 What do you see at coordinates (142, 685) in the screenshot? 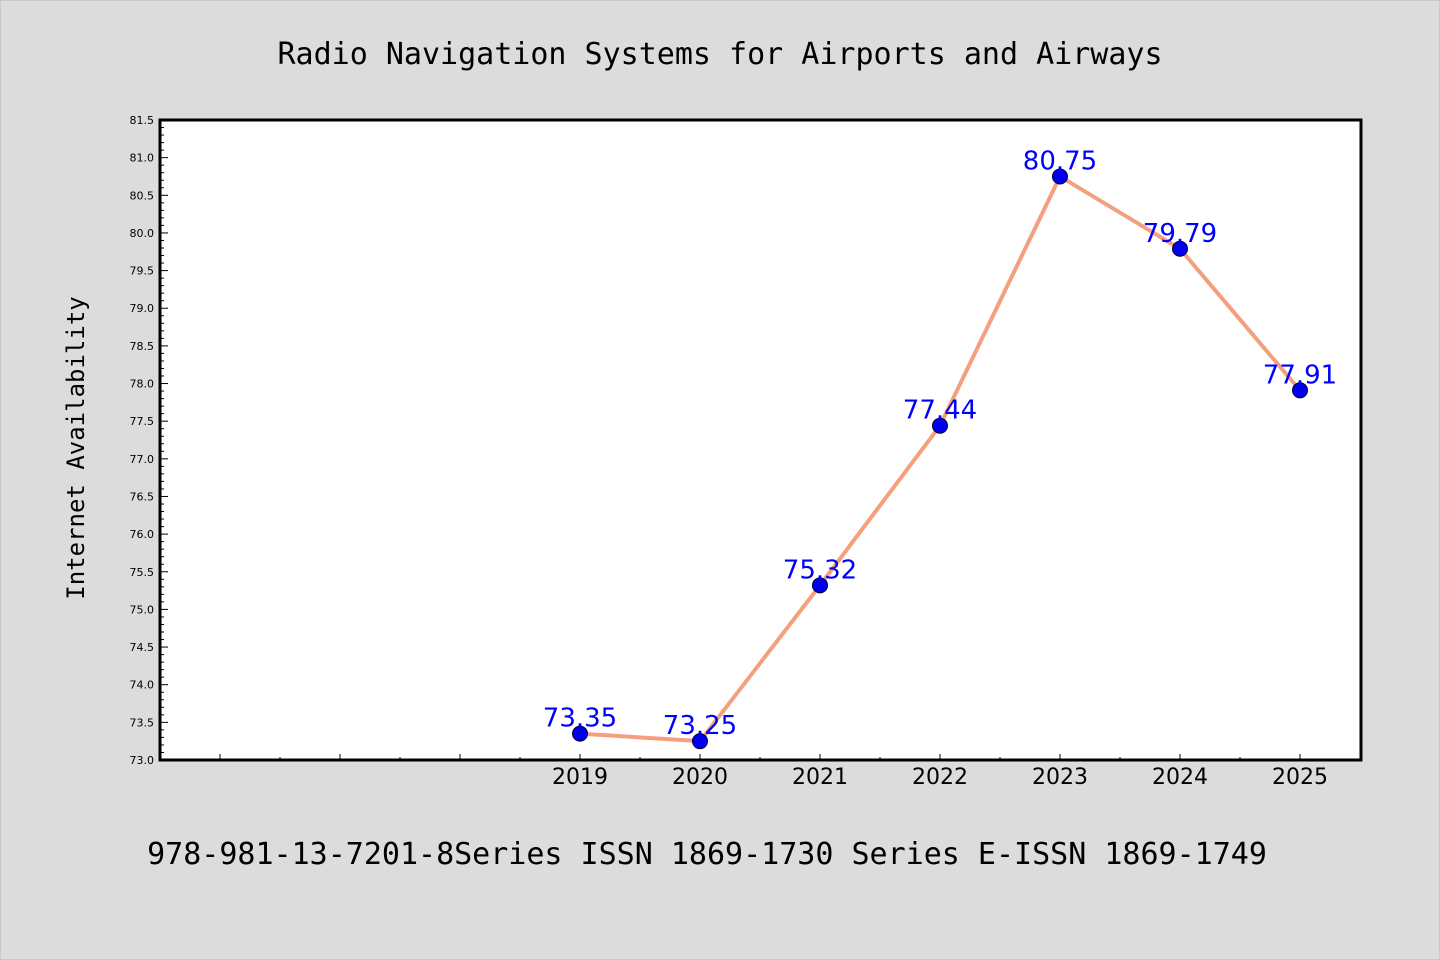
I see `y-tick-label: 74.0` at bounding box center [142, 685].